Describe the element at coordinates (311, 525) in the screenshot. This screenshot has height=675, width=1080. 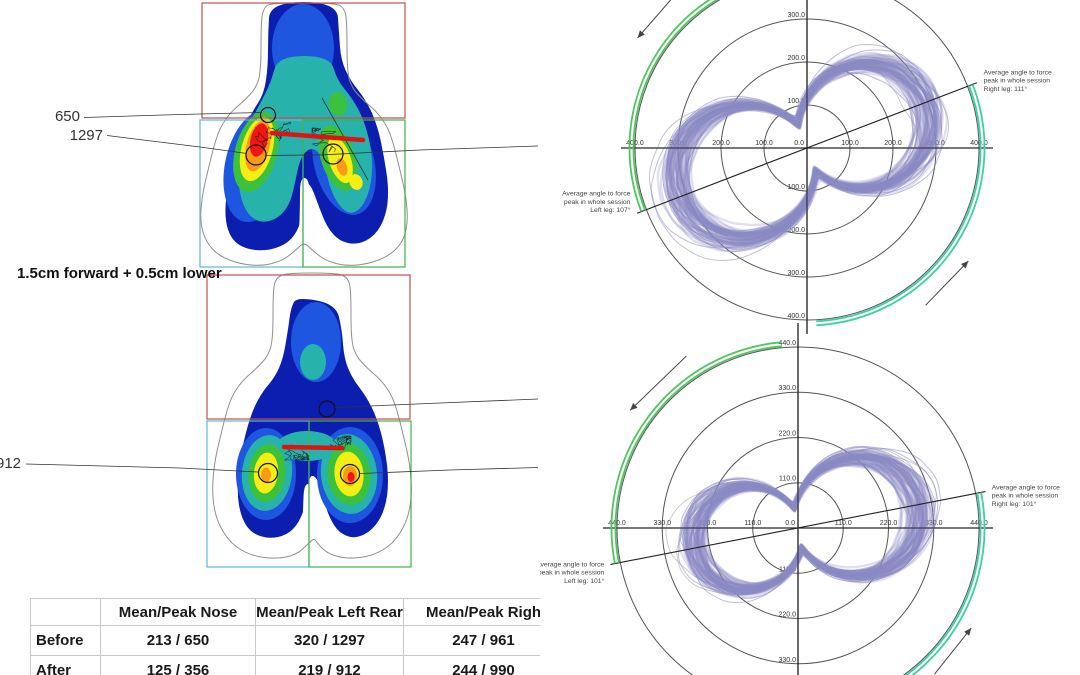
I see `crotch-relief-gap` at that location.